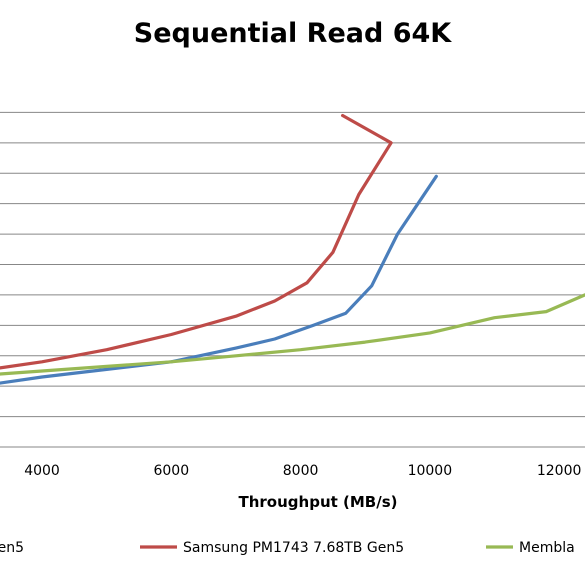 Image resolution: width=585 pixels, height=585 pixels. I want to click on legend-label-2: Samsung PM1743 7.68TB Gen5, so click(293, 548).